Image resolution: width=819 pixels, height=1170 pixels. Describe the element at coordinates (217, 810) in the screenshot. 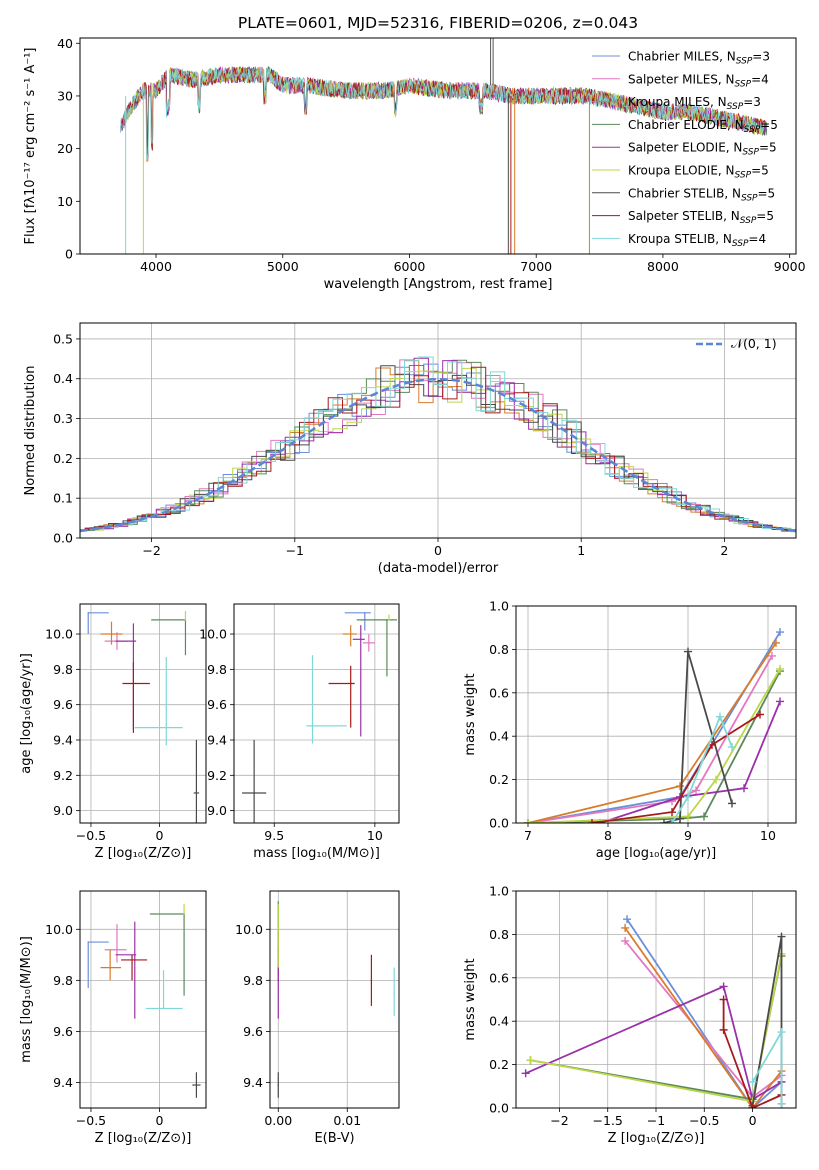

I see `y-tick-label: 9.0` at that location.